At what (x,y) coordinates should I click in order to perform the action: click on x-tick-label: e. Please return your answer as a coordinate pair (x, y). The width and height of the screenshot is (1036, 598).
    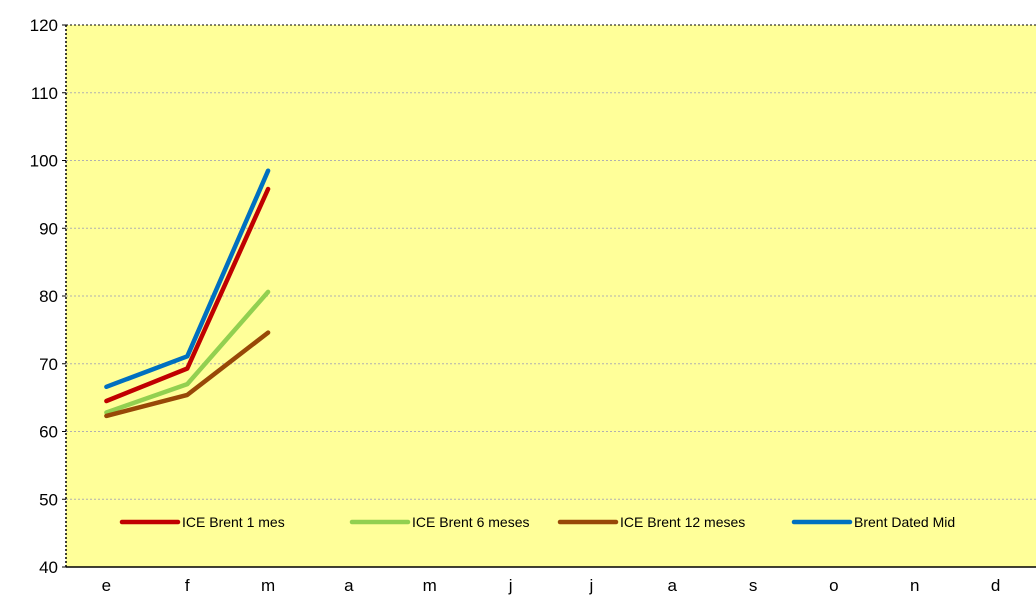
    Looking at the image, I should click on (106, 585).